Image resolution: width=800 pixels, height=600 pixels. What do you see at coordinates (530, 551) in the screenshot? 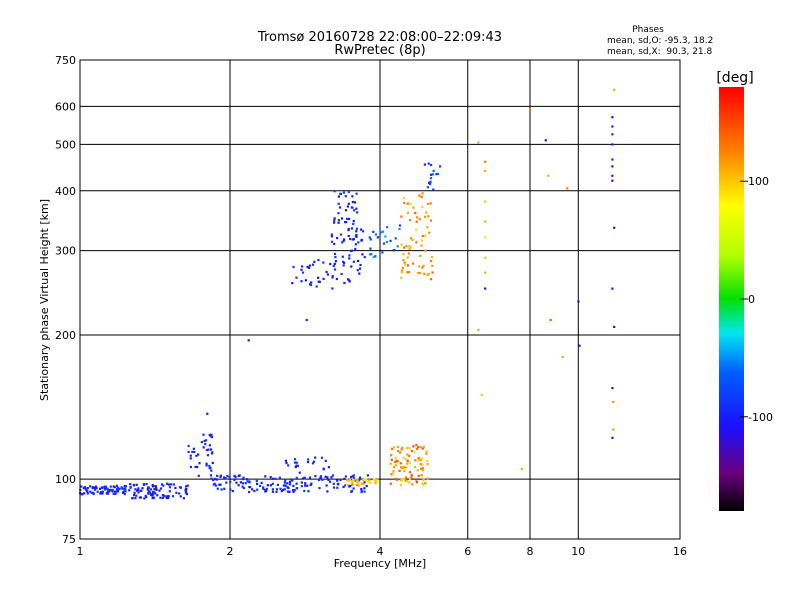
I see `x-tick-label: 8` at bounding box center [530, 551].